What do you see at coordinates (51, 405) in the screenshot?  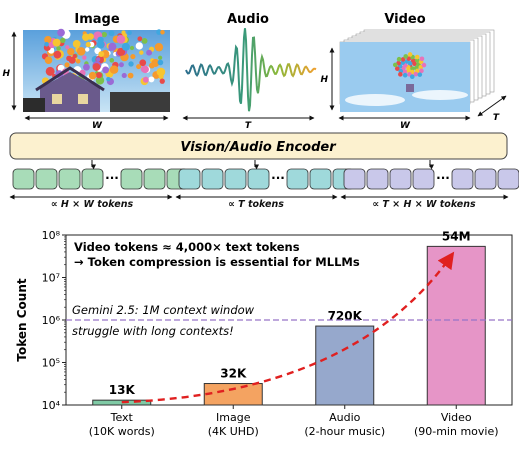 I see `y-tick-label: 10⁴` at bounding box center [51, 405].